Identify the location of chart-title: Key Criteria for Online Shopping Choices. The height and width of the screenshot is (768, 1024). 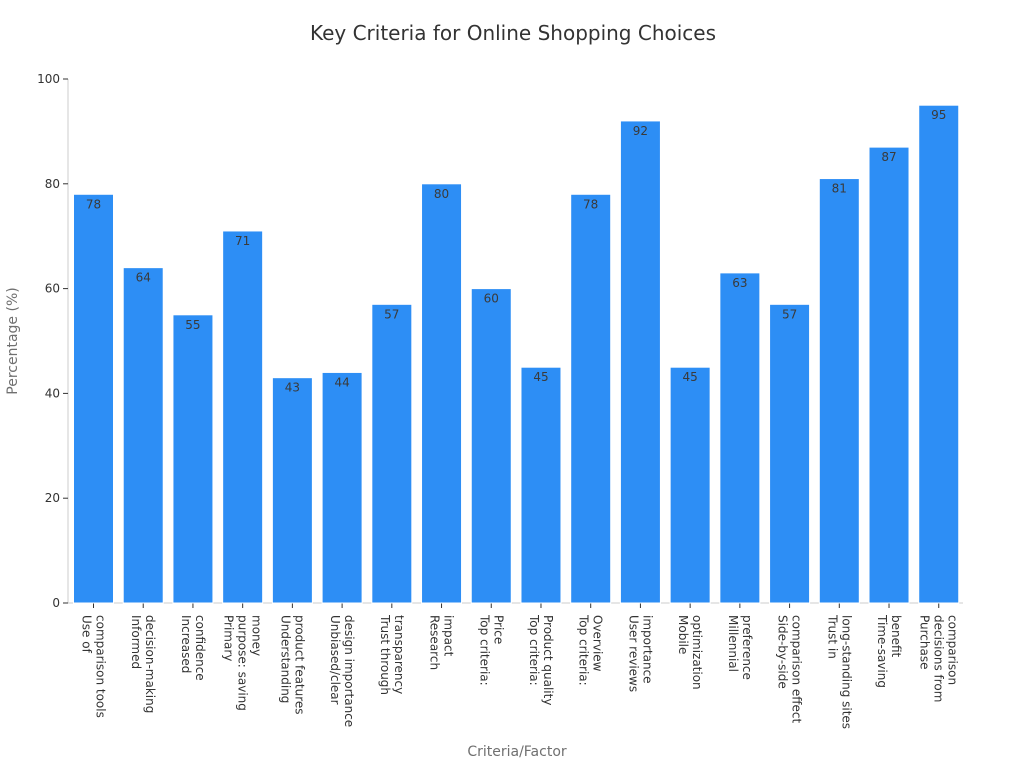
(513, 33).